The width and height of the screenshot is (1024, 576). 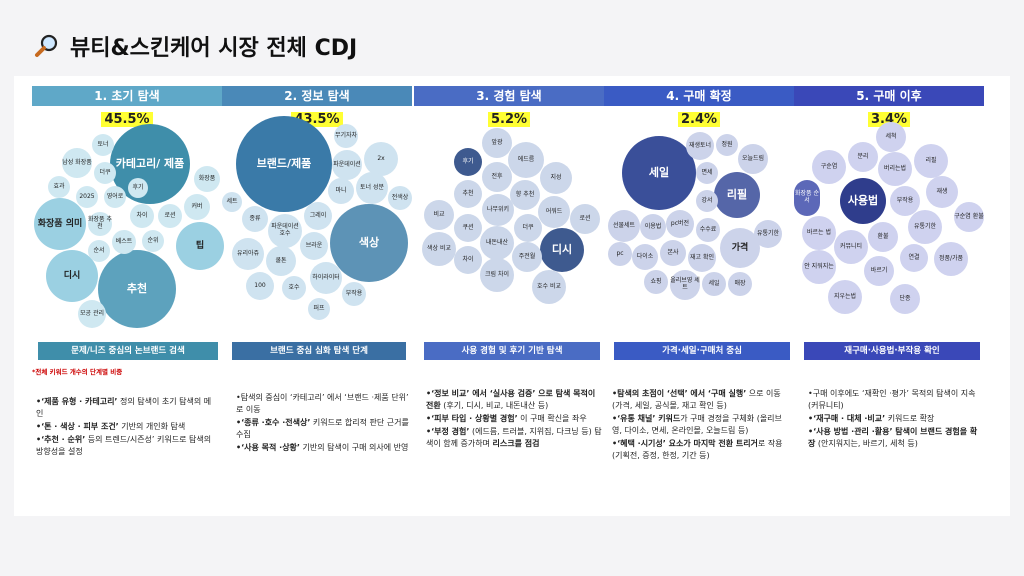 I want to click on bubble: 본사, so click(x=673, y=253).